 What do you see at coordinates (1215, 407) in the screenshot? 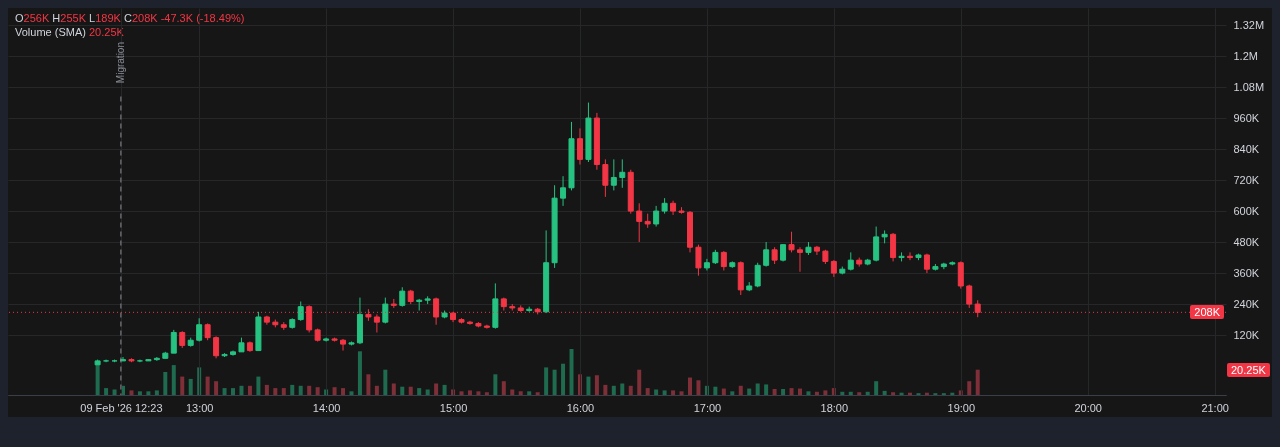
I see `x-tick-label: 21:00` at bounding box center [1215, 407].